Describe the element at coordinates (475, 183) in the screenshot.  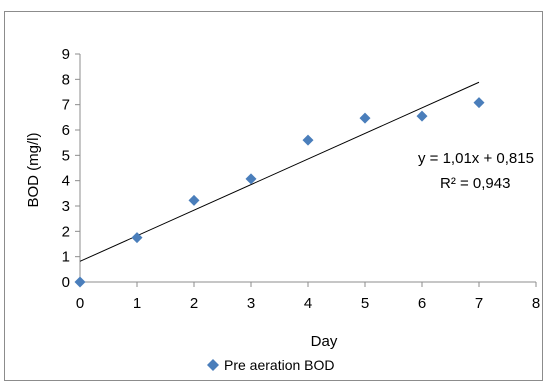
I see `r-squared-label: R² = 0,943` at that location.